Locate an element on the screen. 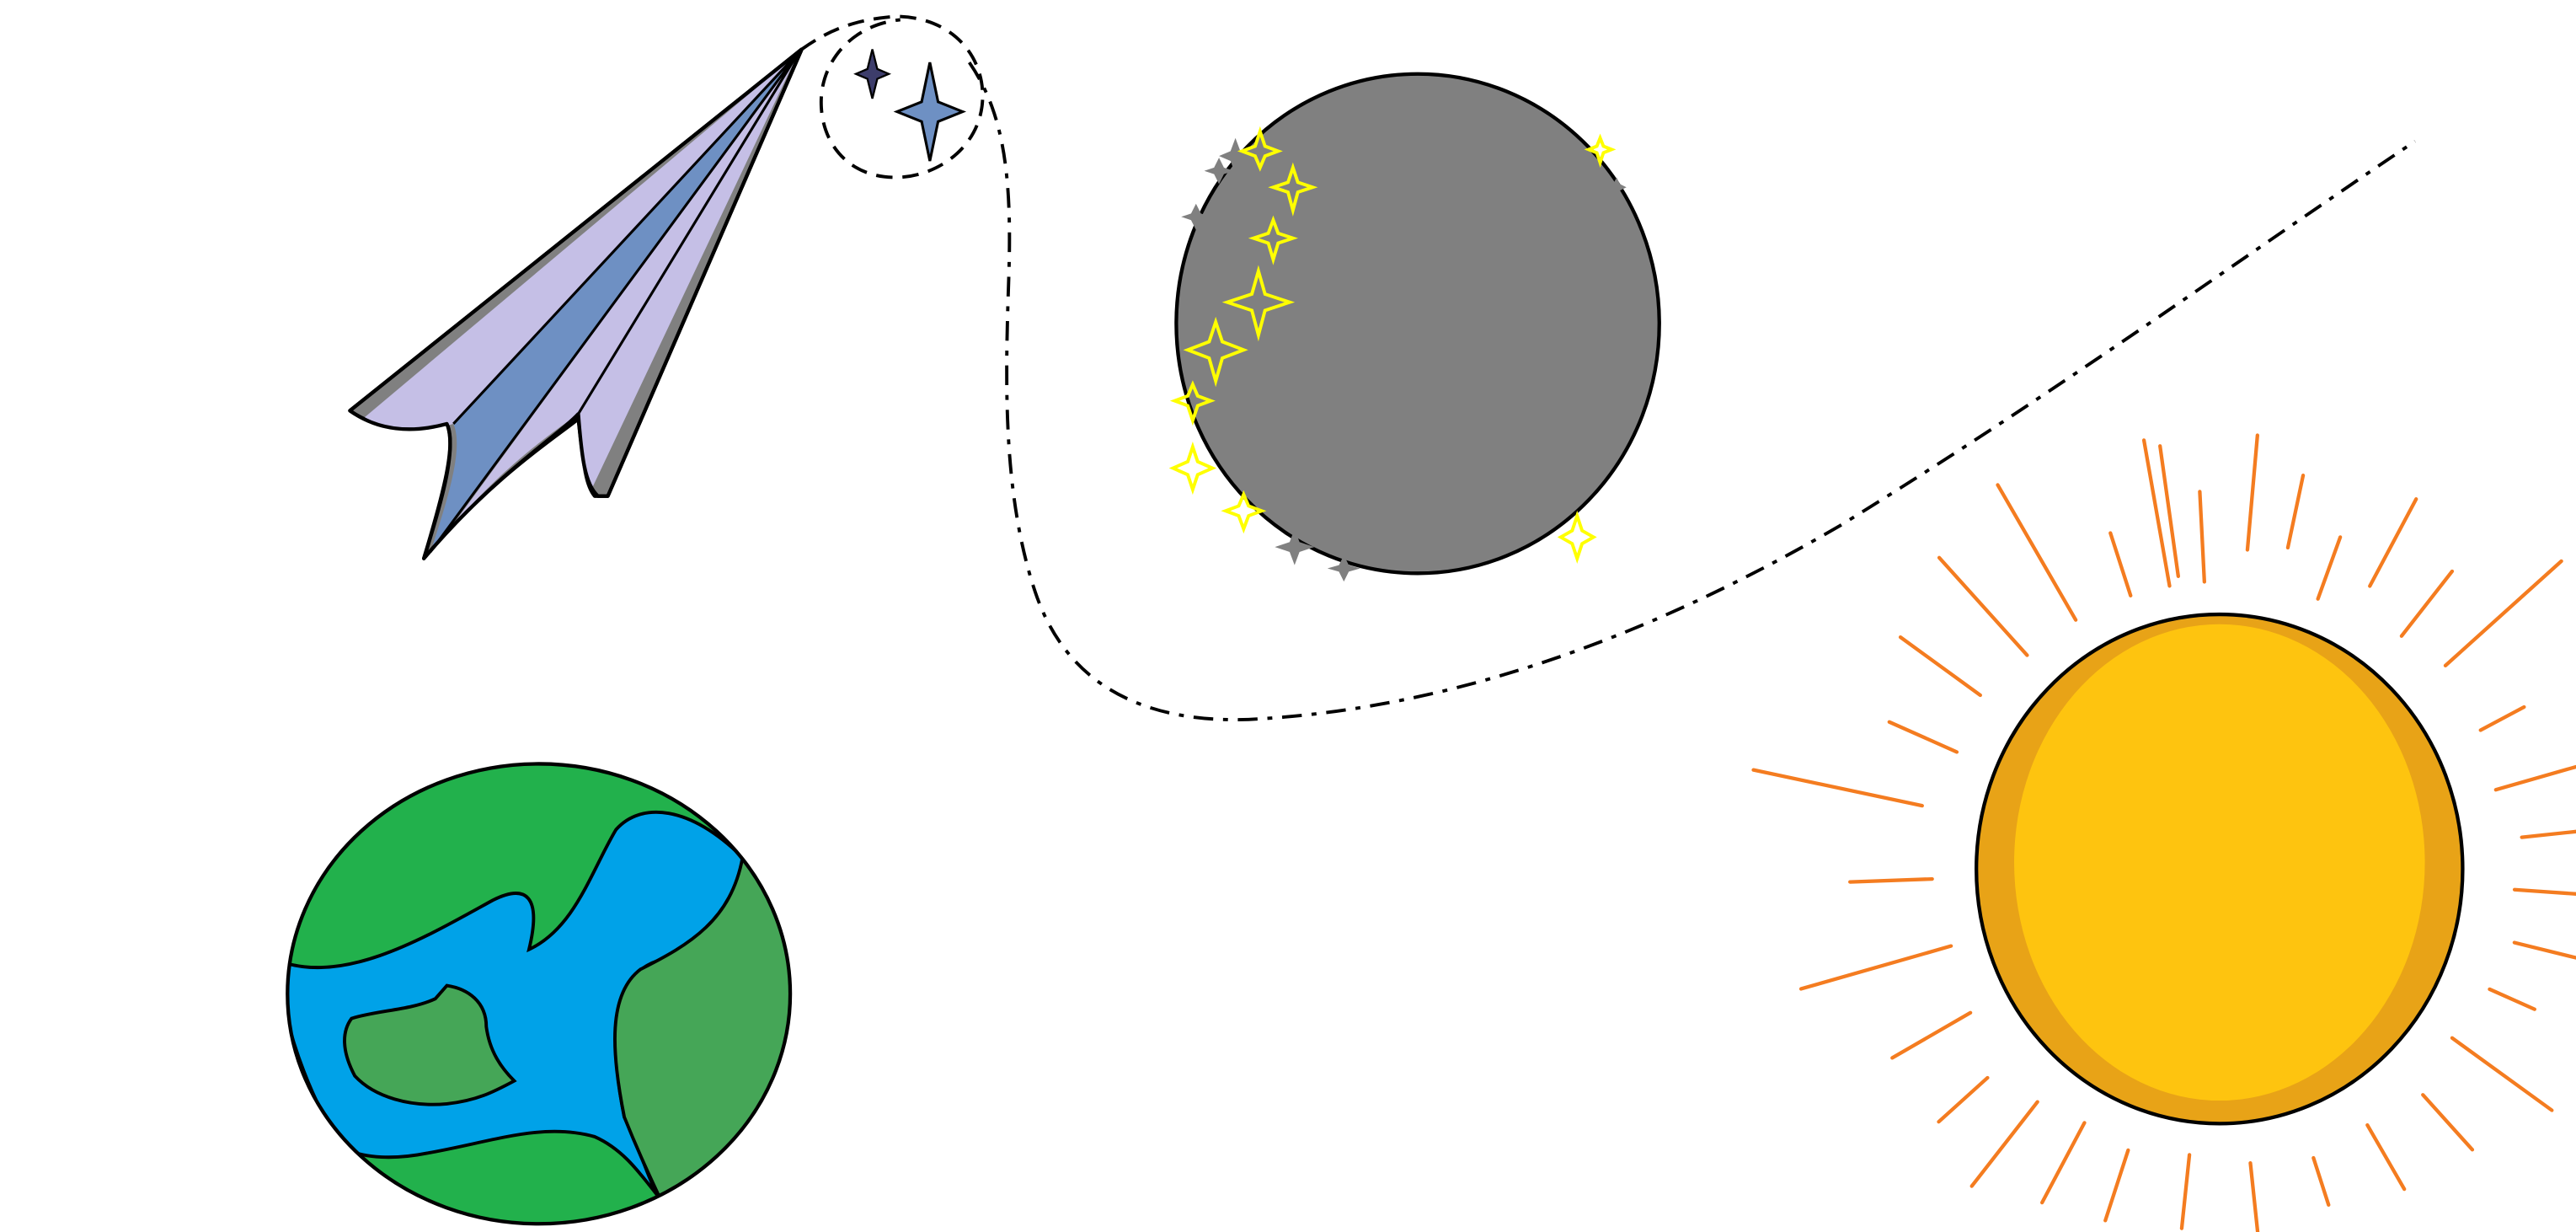 The height and width of the screenshot is (1232, 2576). flight-path-loop is located at coordinates (892, 96).